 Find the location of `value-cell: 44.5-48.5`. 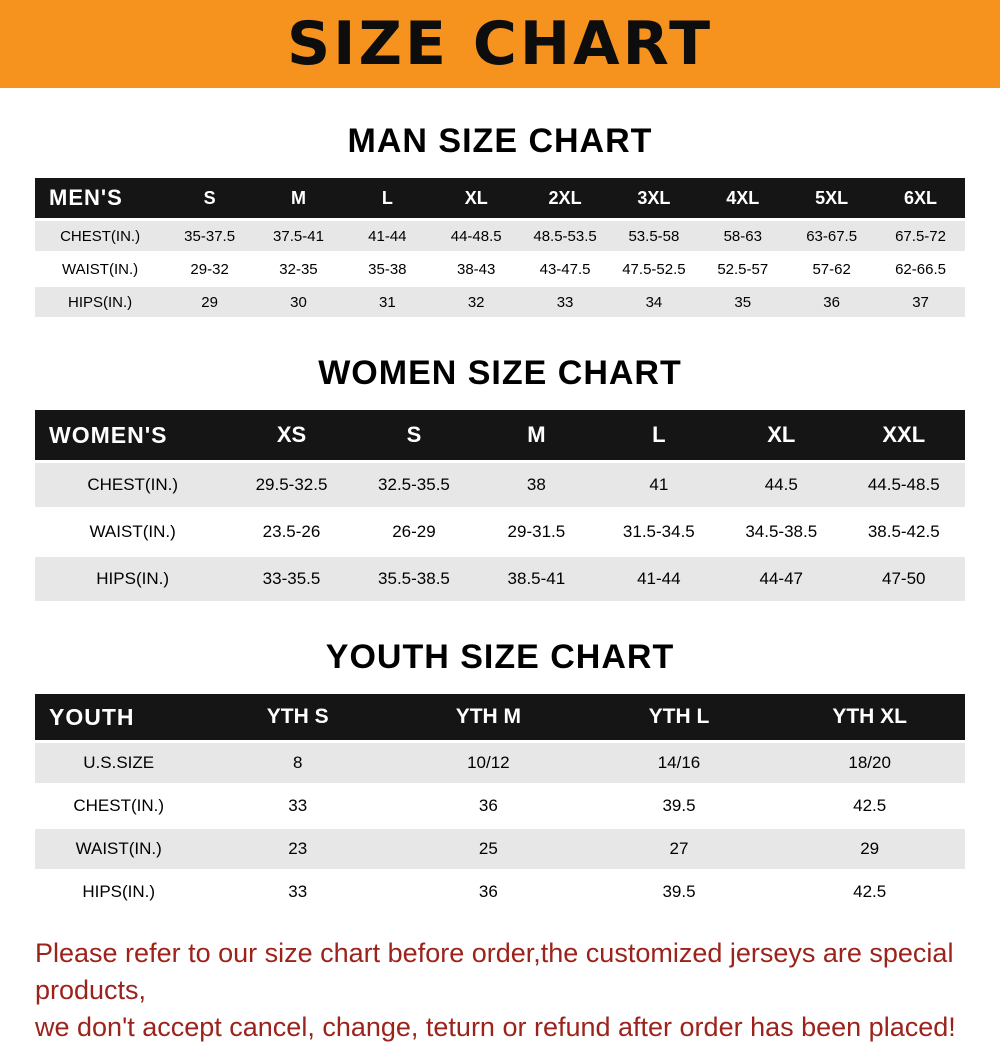

value-cell: 44.5-48.5 is located at coordinates (903, 484).